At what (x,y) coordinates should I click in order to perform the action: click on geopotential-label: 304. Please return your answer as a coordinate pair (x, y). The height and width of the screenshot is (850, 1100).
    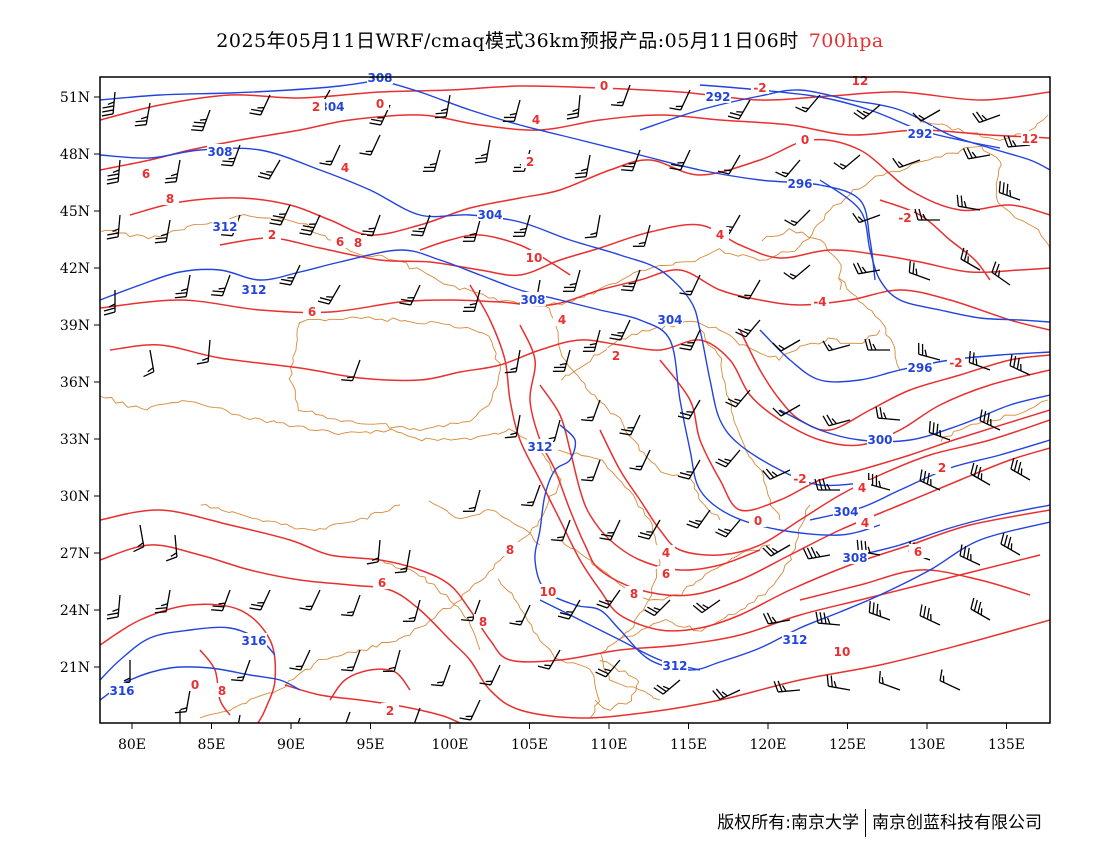
    Looking at the image, I should click on (669, 320).